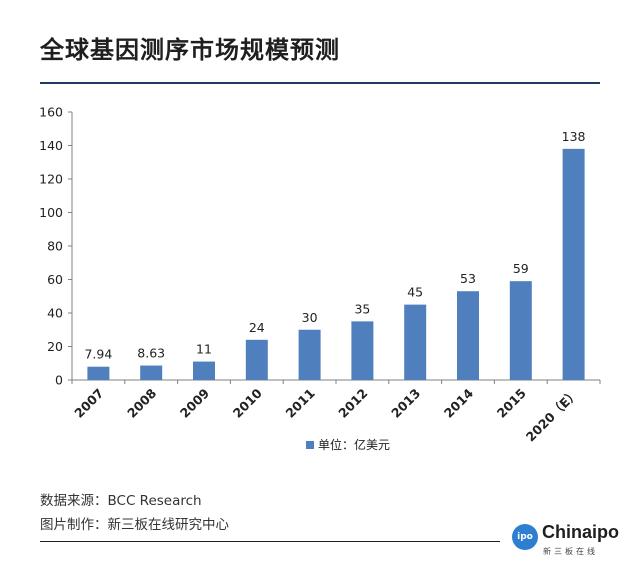 The image size is (640, 573). What do you see at coordinates (552, 415) in the screenshot?
I see `x-tick-label: 2020（E）` at bounding box center [552, 415].